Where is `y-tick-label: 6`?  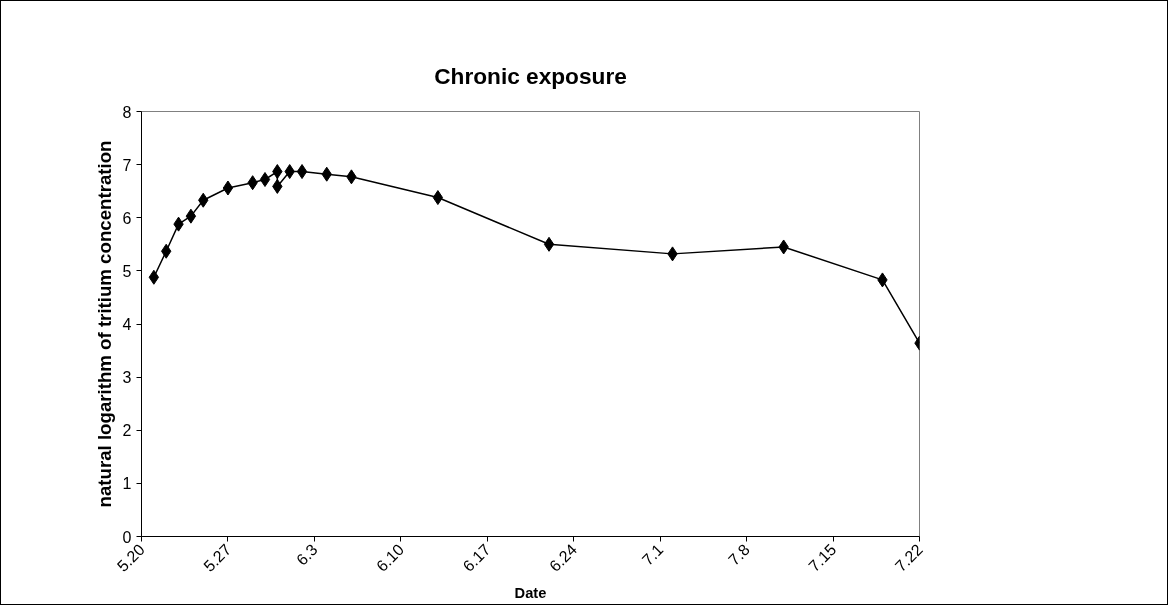
y-tick-label: 6 is located at coordinates (127, 218).